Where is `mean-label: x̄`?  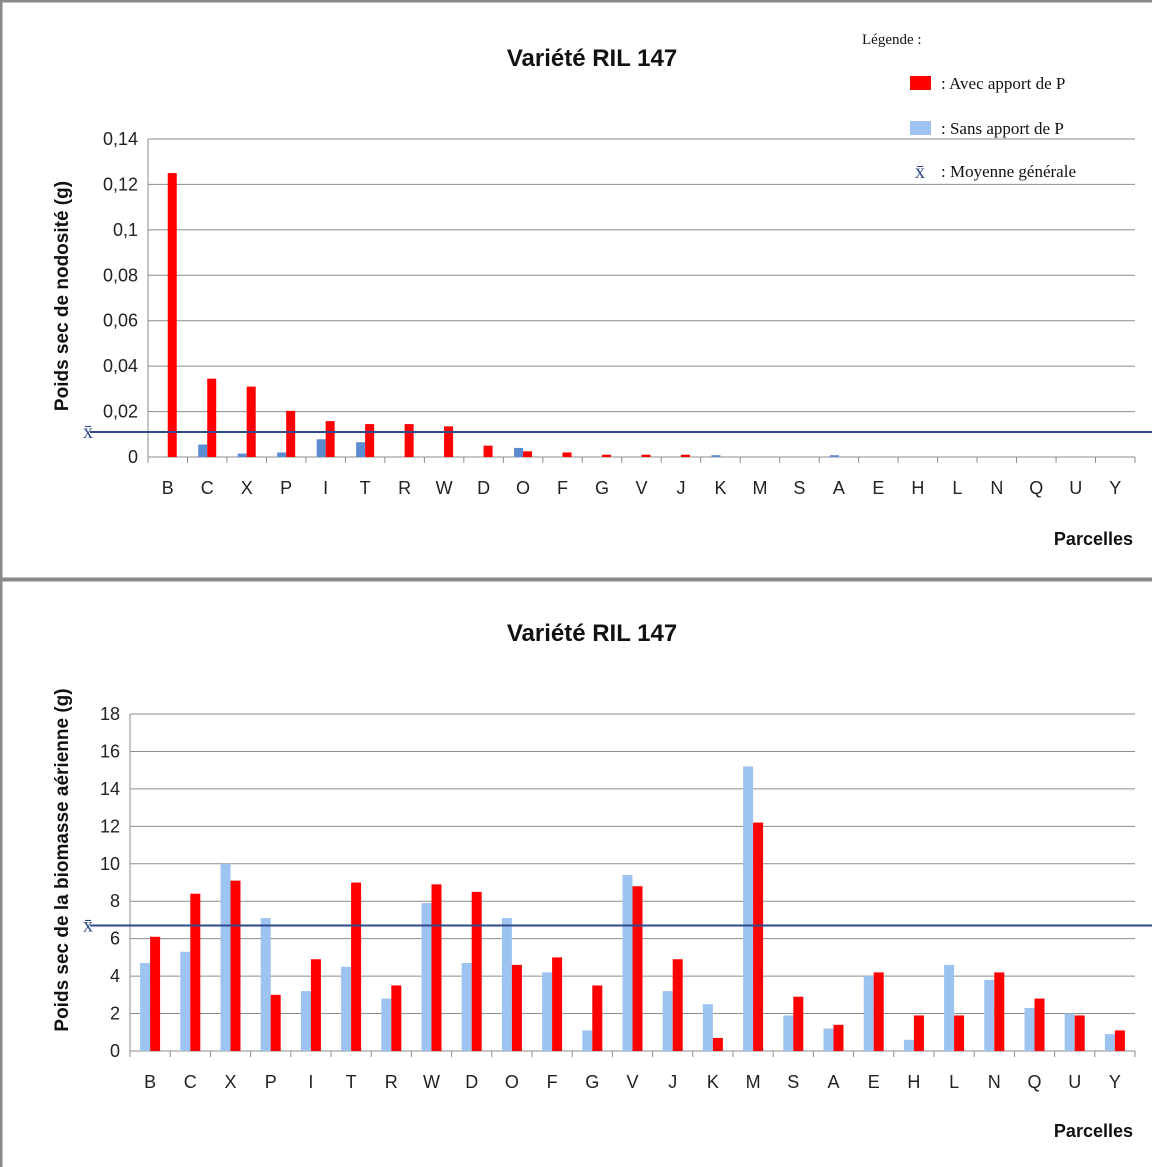 mean-label: x̄ is located at coordinates (88, 432).